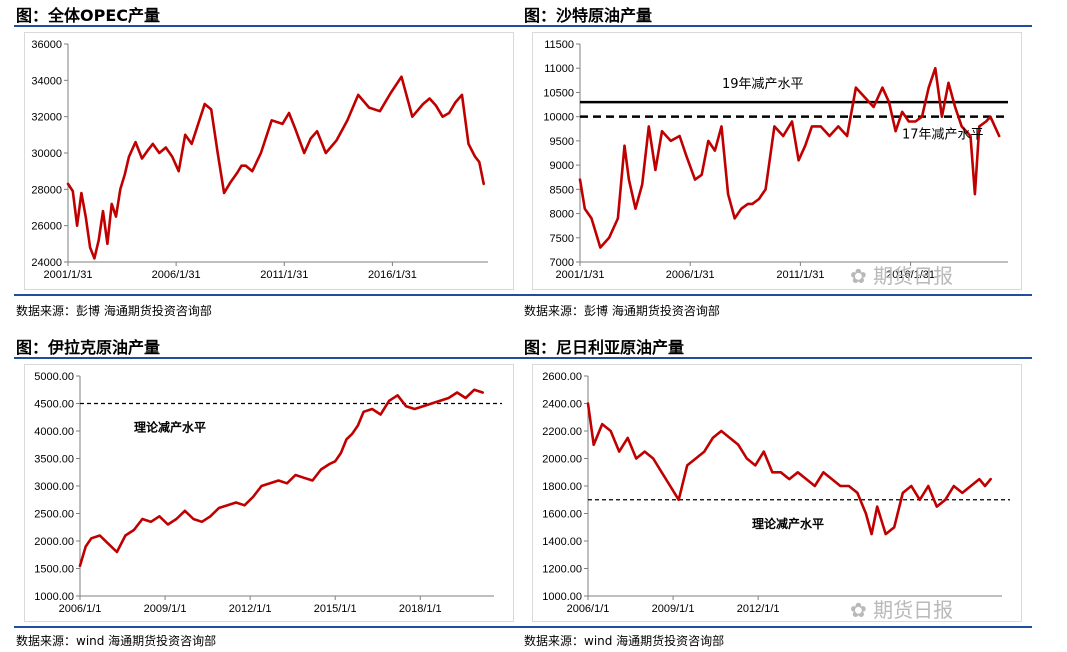 The image size is (1067, 652). Describe the element at coordinates (562, 190) in the screenshot. I see `y-tick-label: 8500` at that location.